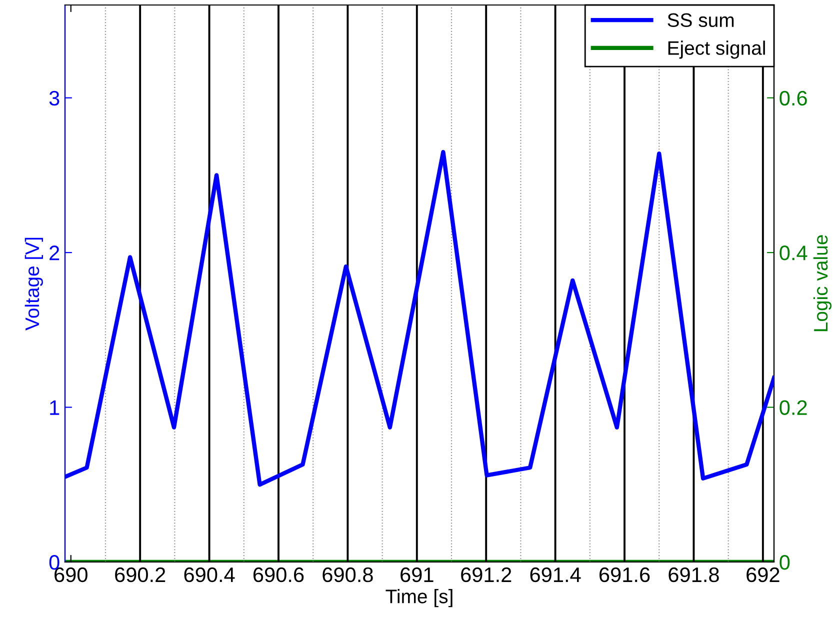 The height and width of the screenshot is (625, 836). What do you see at coordinates (625, 574) in the screenshot?
I see `x-tick-label: 691.6` at bounding box center [625, 574].